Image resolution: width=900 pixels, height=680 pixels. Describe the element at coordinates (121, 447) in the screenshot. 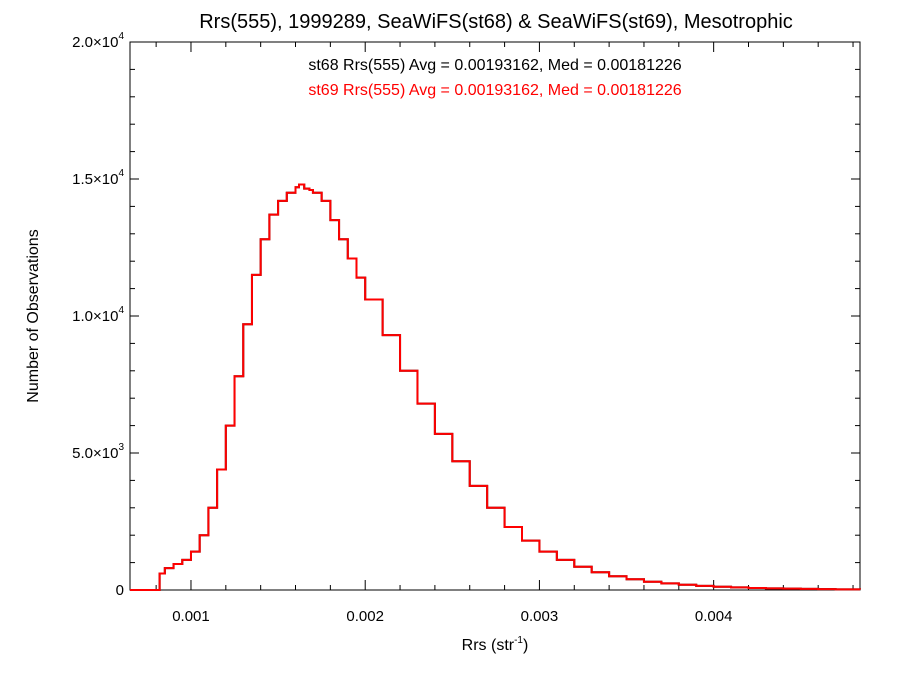

I see `y-tick-label-exponent: 3` at that location.